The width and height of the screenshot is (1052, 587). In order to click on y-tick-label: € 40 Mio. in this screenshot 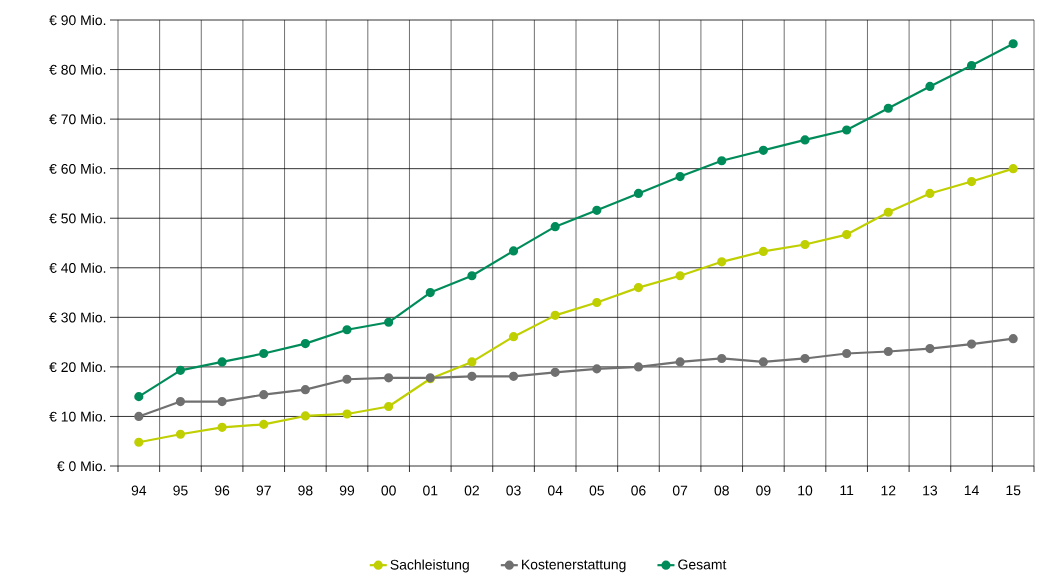, I will do `click(77, 267)`.